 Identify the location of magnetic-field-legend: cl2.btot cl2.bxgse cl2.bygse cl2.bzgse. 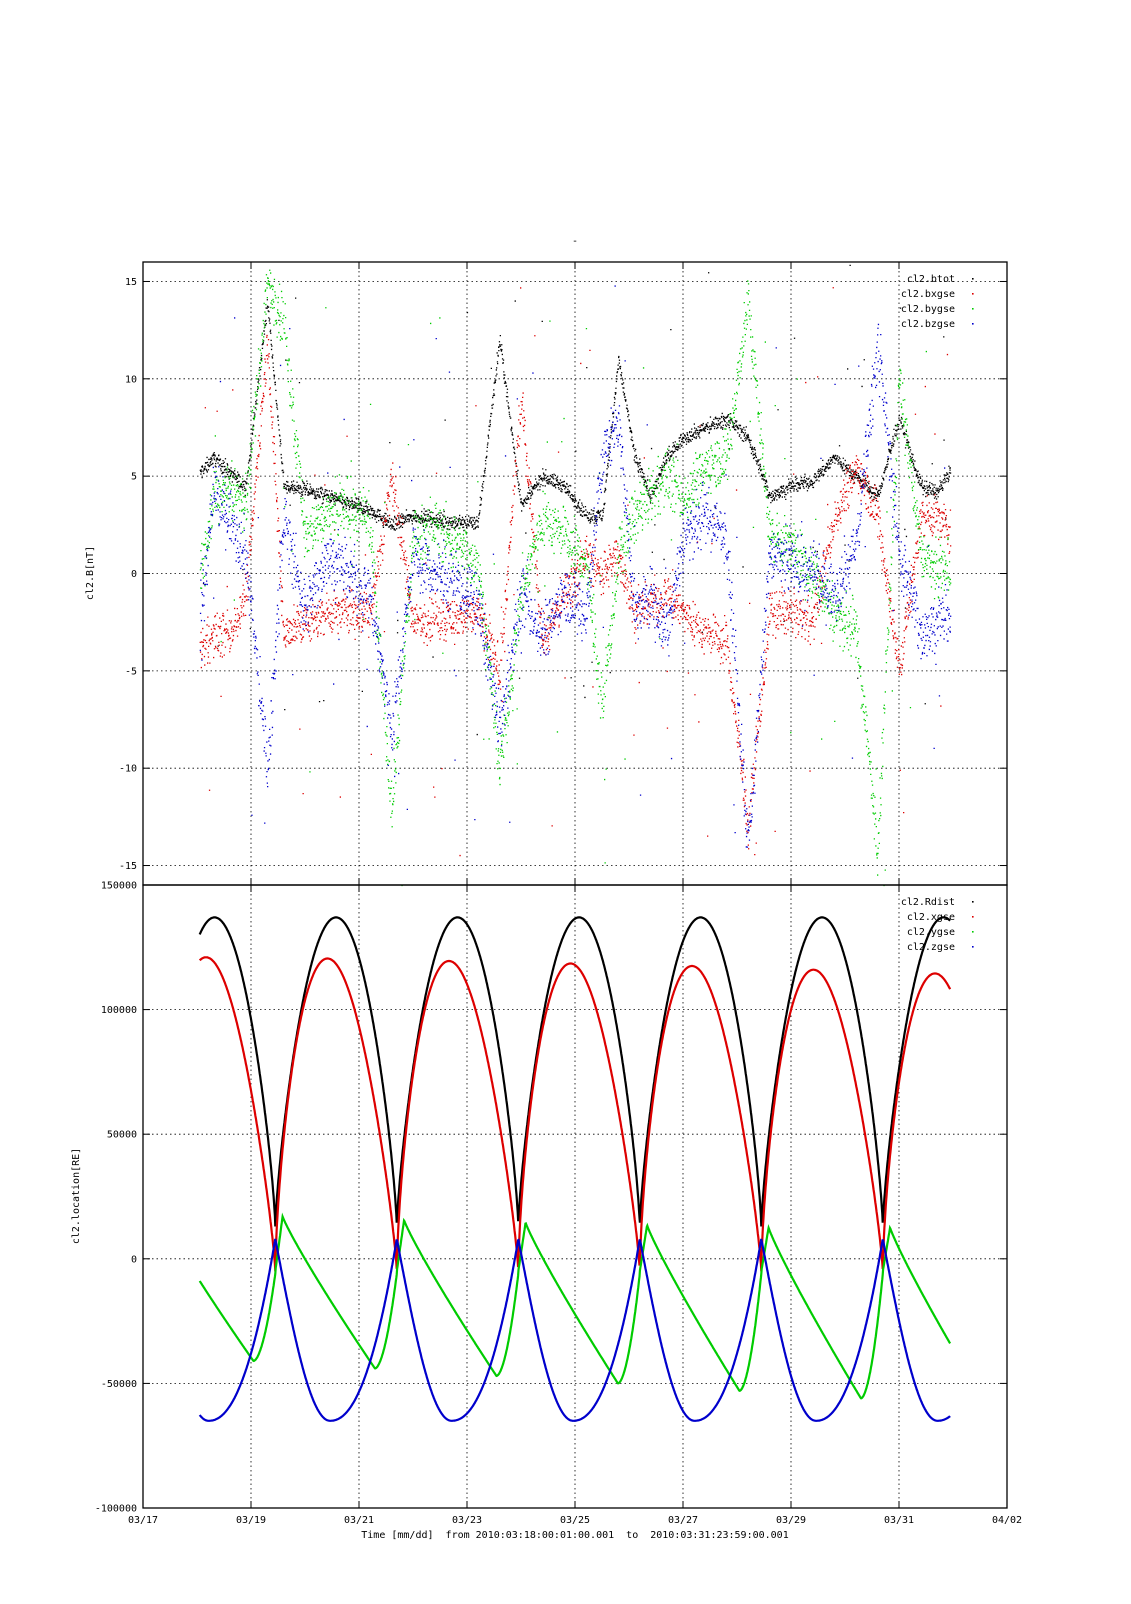
(937, 302).